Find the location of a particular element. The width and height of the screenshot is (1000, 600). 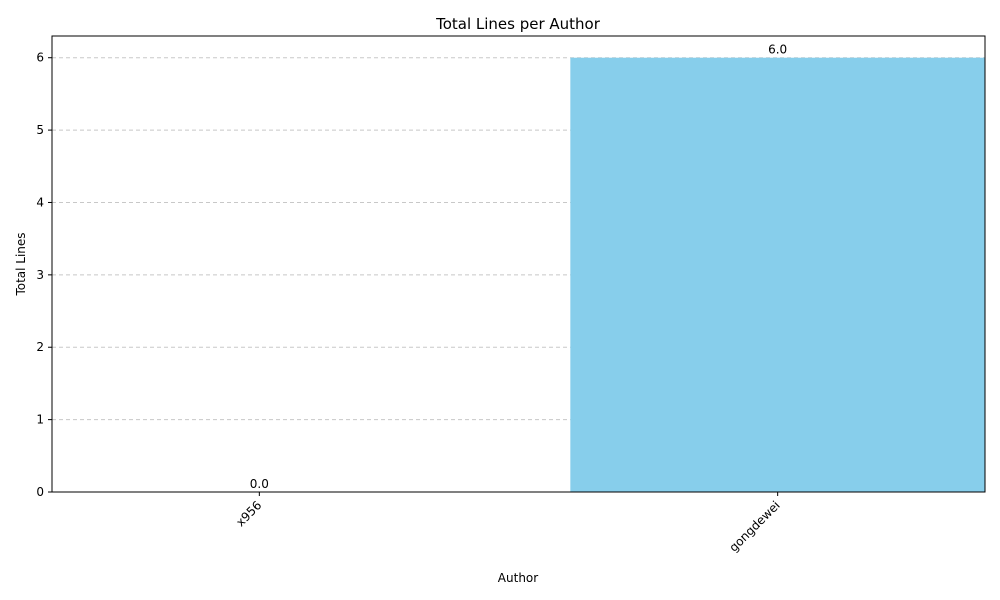

y-tick-label: 5 is located at coordinates (40, 130).